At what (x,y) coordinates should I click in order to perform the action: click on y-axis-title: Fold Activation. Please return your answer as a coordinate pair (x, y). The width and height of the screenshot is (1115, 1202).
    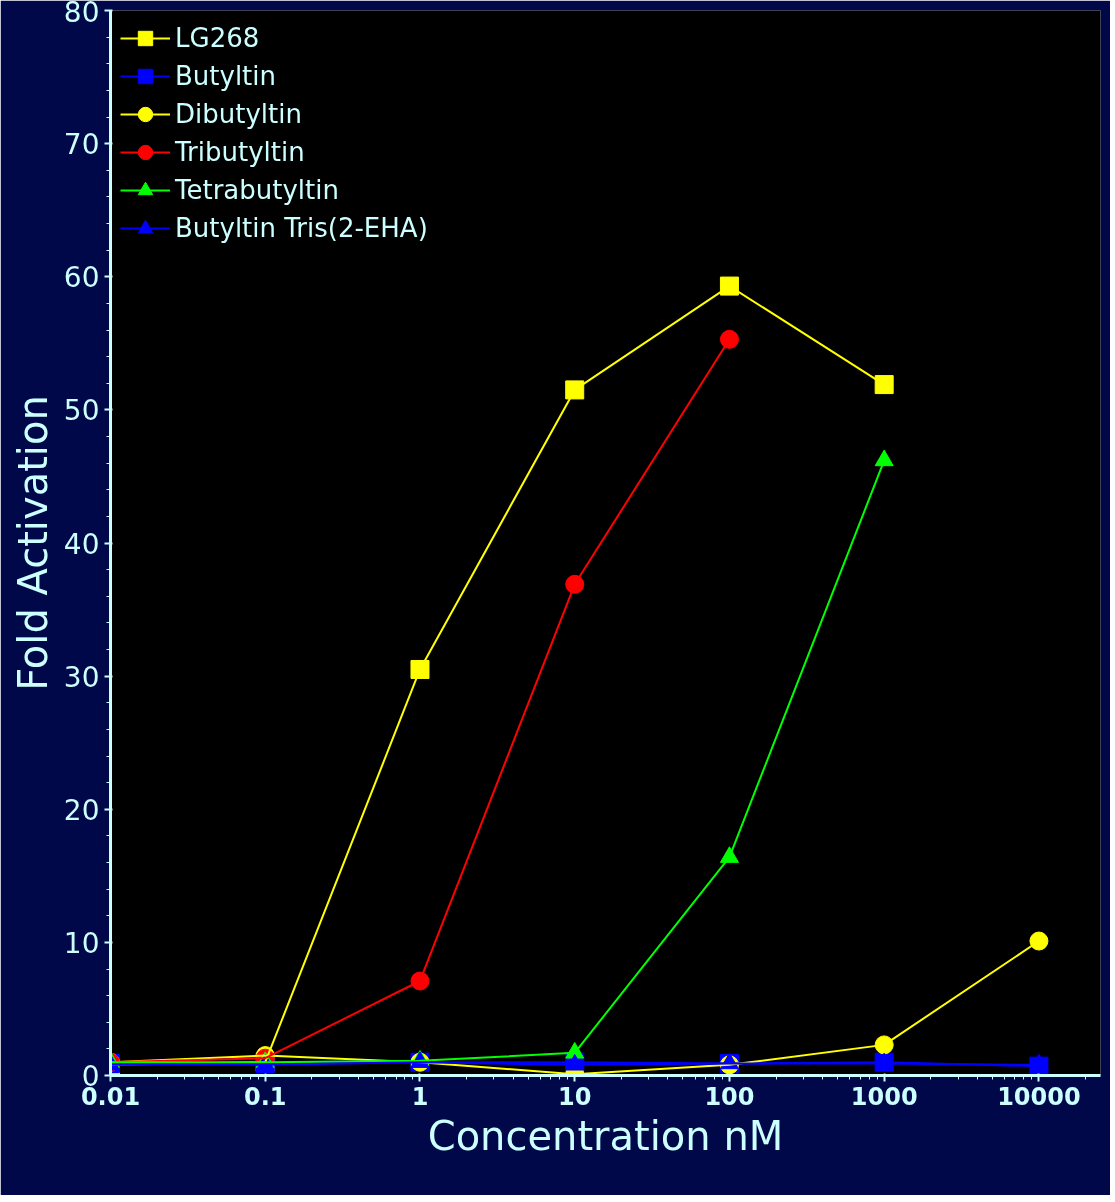
    Looking at the image, I should click on (32, 543).